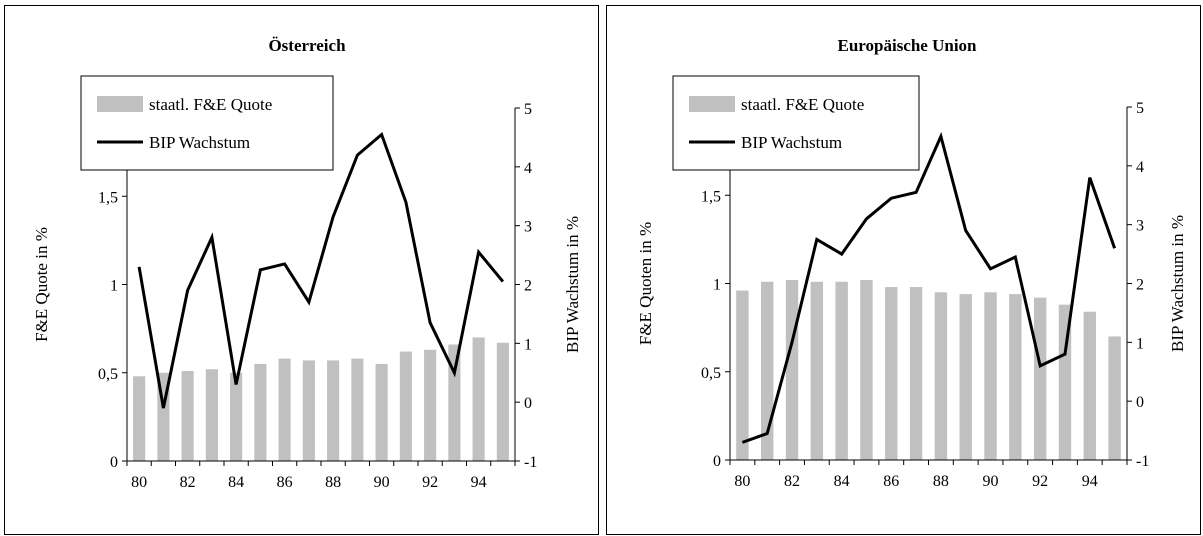 This screenshot has width=1203, height=536. I want to click on chart-title: Österreich, so click(307, 45).